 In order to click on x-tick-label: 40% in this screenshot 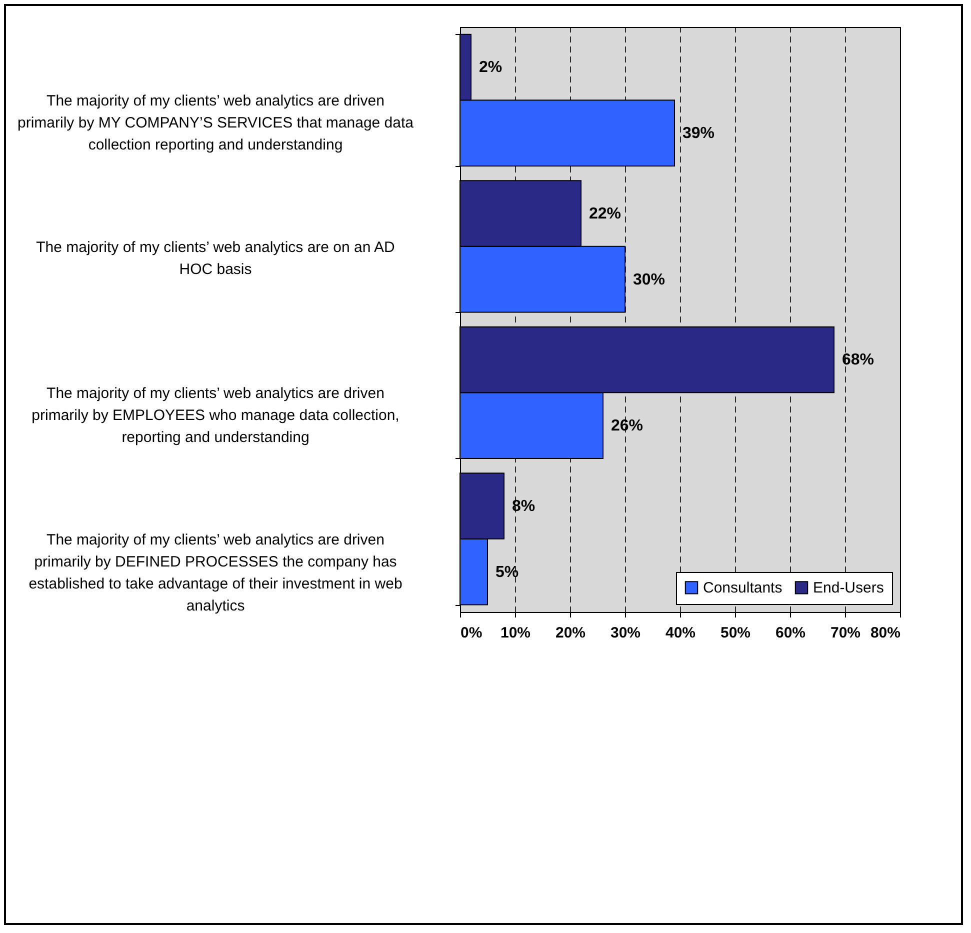, I will do `click(680, 633)`.